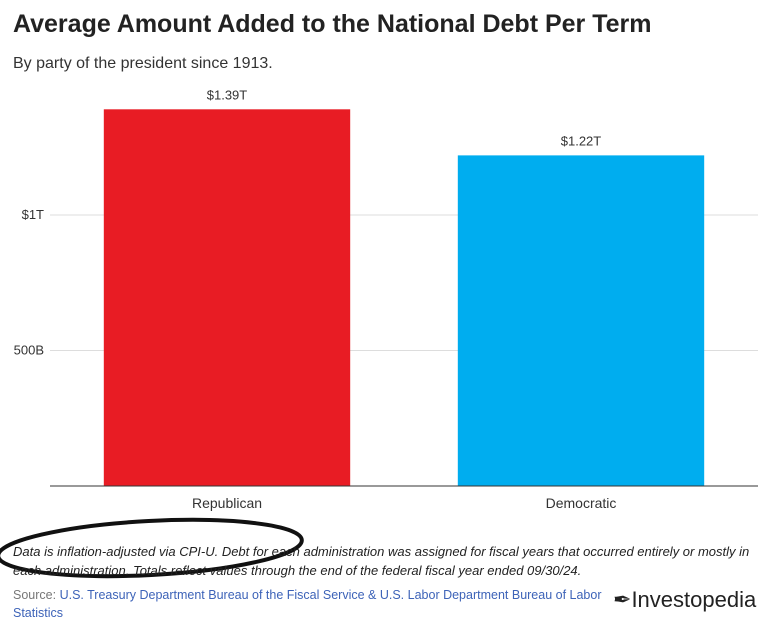 This screenshot has width=781, height=633. I want to click on value-label: $1.22T, so click(581, 140).